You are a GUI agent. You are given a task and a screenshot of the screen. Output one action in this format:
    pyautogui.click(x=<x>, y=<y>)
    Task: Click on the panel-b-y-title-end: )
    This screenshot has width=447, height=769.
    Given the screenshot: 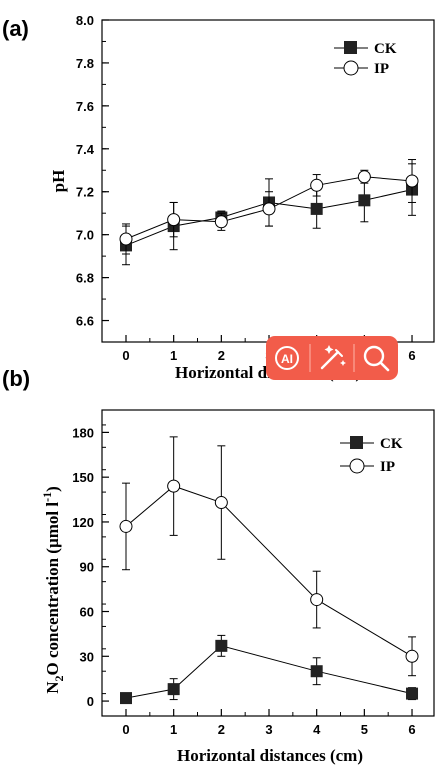 What is the action you would take?
    pyautogui.click(x=52, y=489)
    